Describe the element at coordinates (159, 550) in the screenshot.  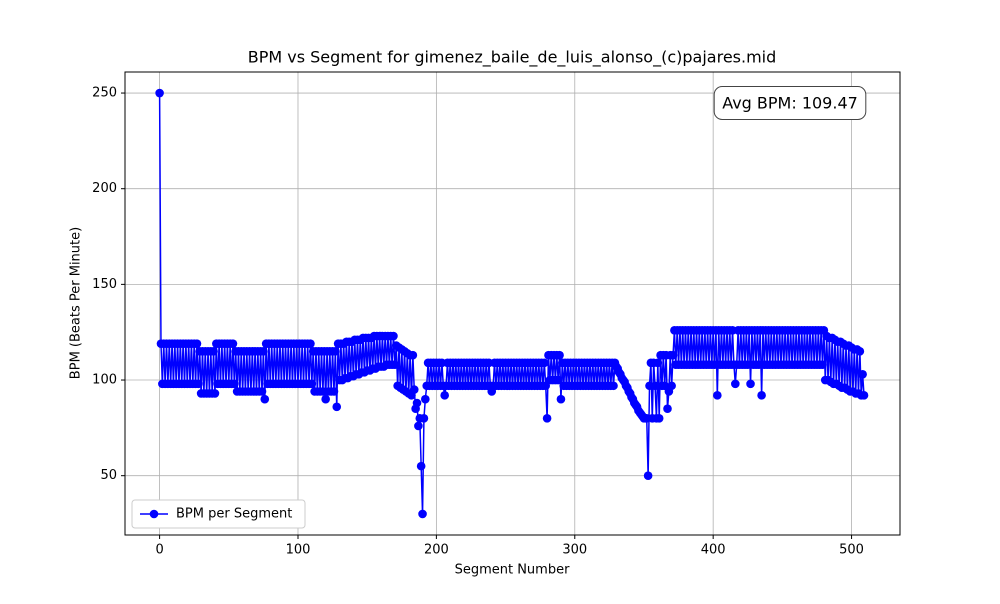
I see `x-tick-label: 0` at that location.